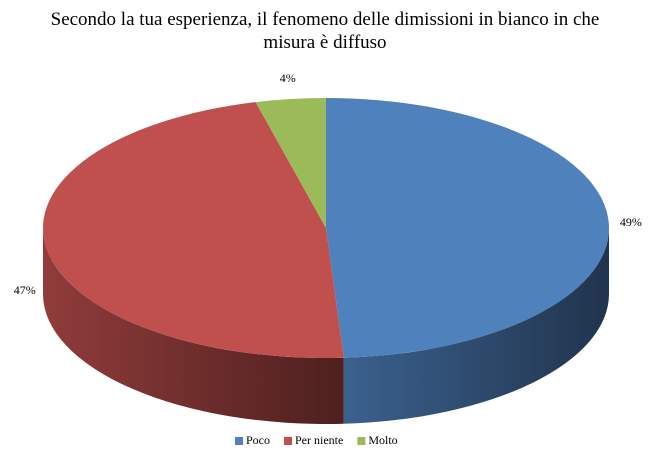 This screenshot has height=459, width=650. I want to click on slice, so click(290, 163).